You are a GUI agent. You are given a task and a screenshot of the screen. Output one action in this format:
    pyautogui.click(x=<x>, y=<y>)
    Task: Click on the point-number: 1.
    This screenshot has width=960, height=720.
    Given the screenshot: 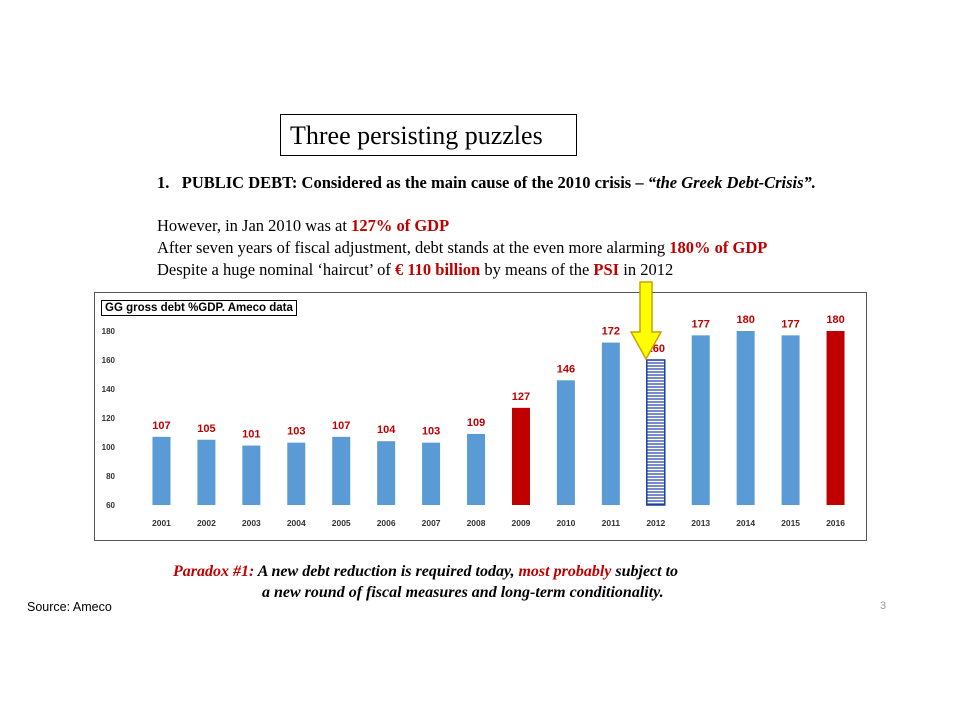 What is the action you would take?
    pyautogui.click(x=163, y=182)
    